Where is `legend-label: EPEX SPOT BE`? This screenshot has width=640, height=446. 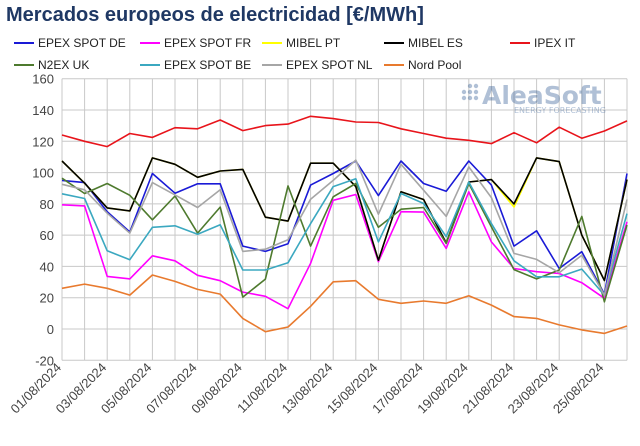 legend-label: EPEX SPOT BE is located at coordinates (208, 65).